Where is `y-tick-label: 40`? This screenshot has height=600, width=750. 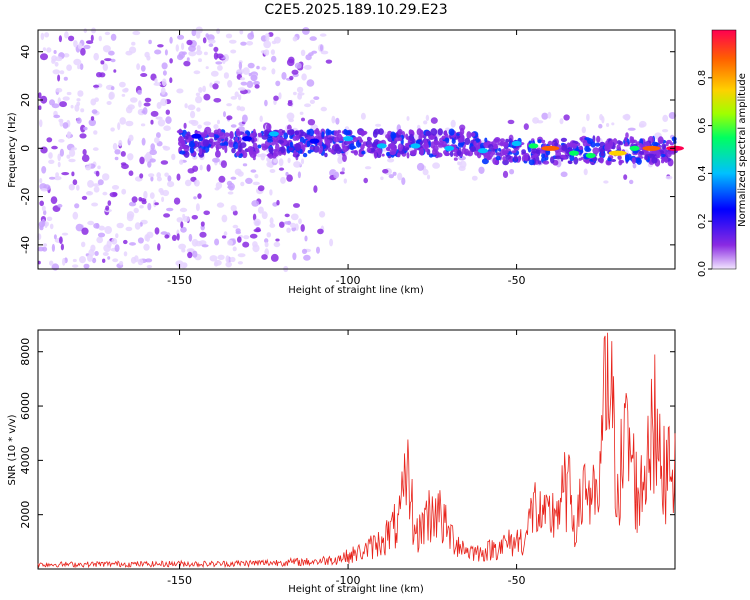
y-tick-label: 40 is located at coordinates (25, 52).